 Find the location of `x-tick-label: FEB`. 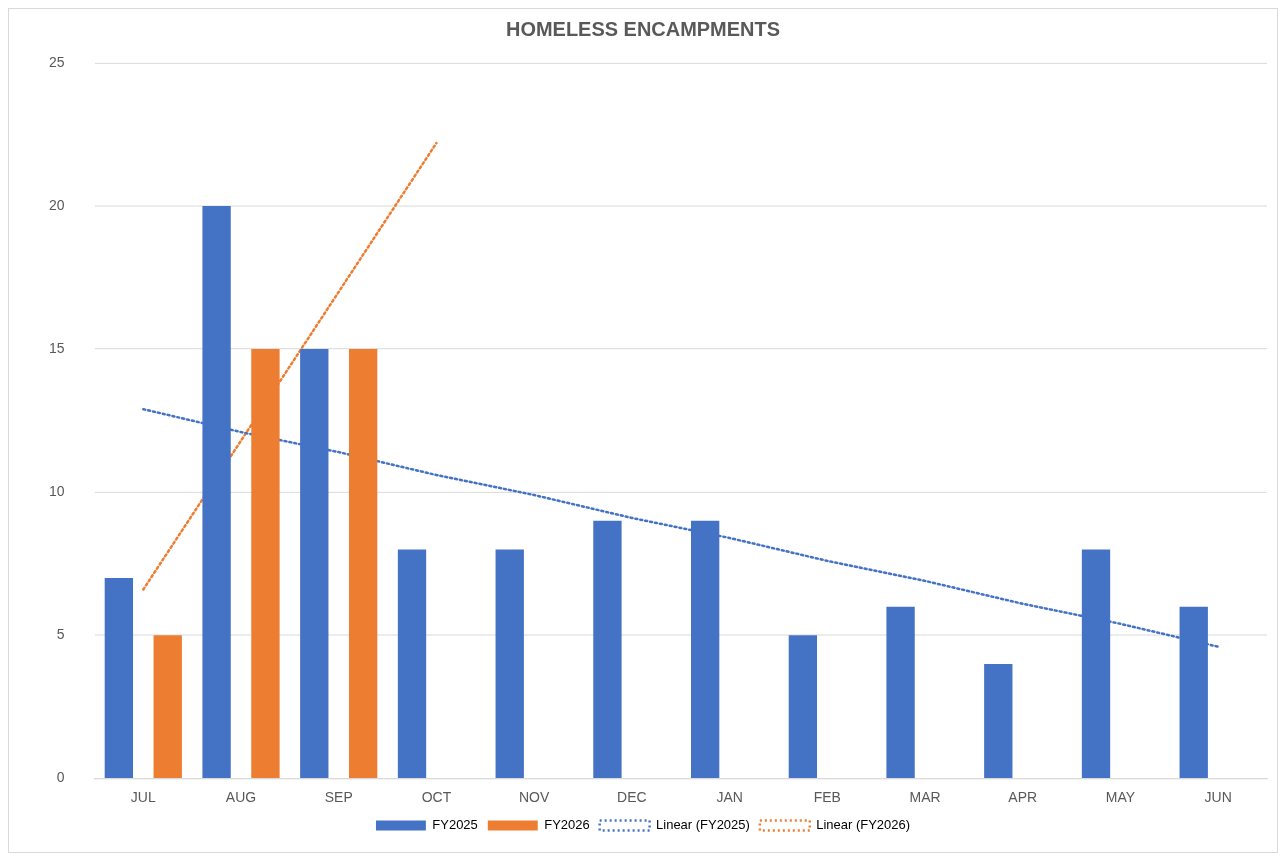

x-tick-label: FEB is located at coordinates (827, 796).